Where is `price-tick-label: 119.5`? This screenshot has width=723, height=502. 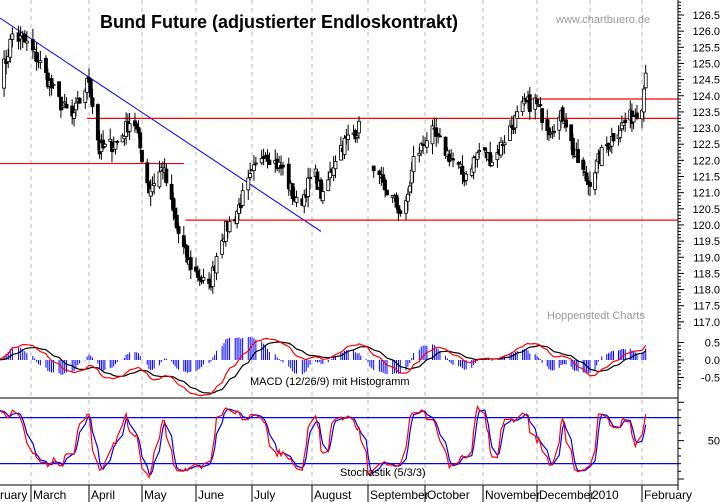
price-tick-label: 119.5 is located at coordinates (706, 242).